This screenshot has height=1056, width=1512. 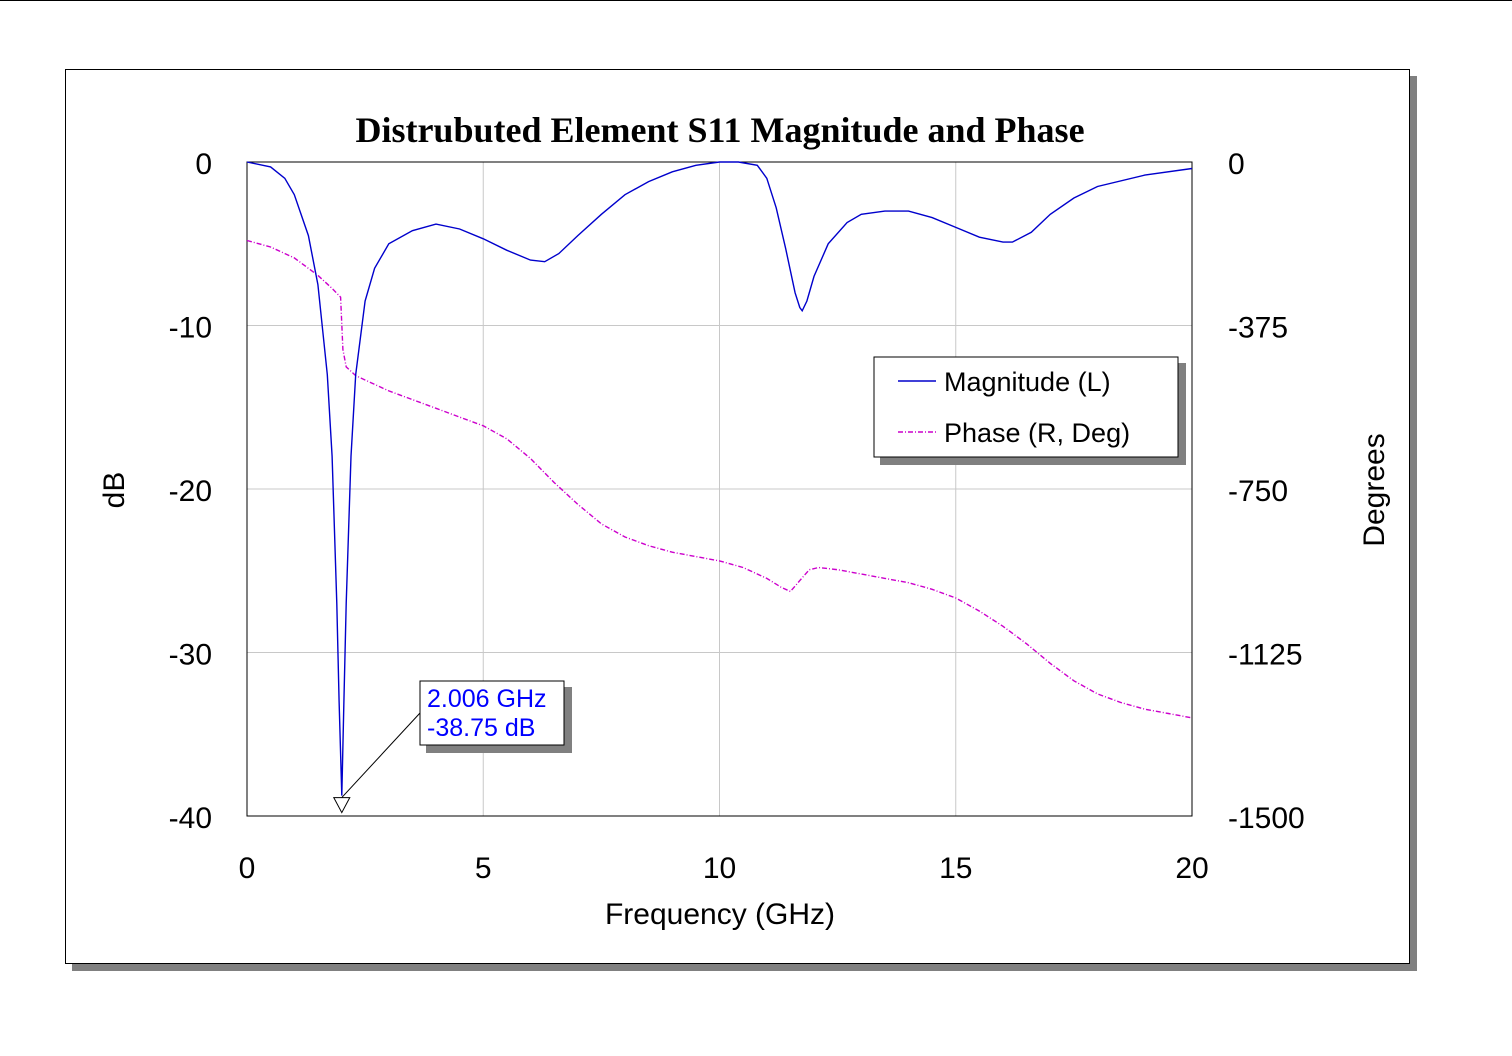 I want to click on y-left-tick-label: -30, so click(x=190, y=655).